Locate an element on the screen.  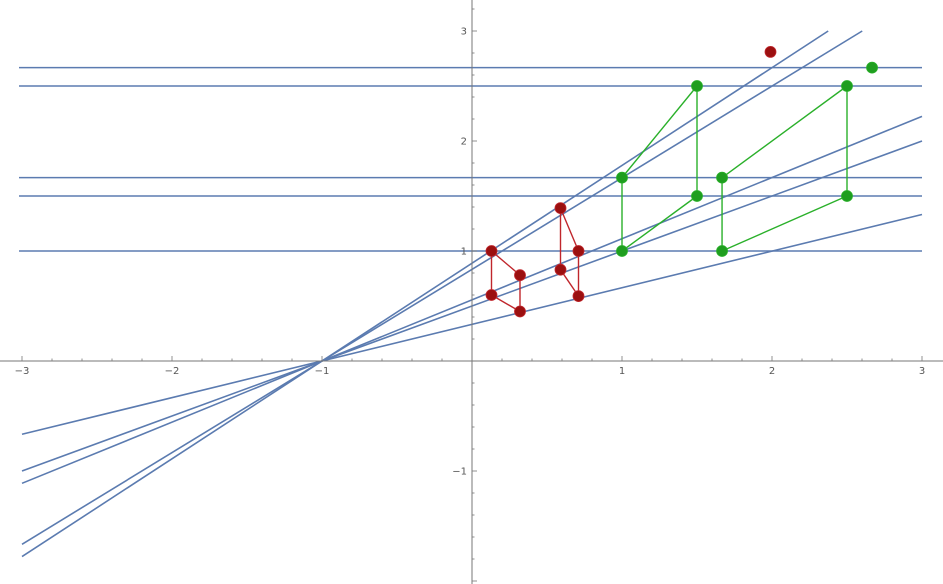
x-tick-label: 1 is located at coordinates (622, 371).